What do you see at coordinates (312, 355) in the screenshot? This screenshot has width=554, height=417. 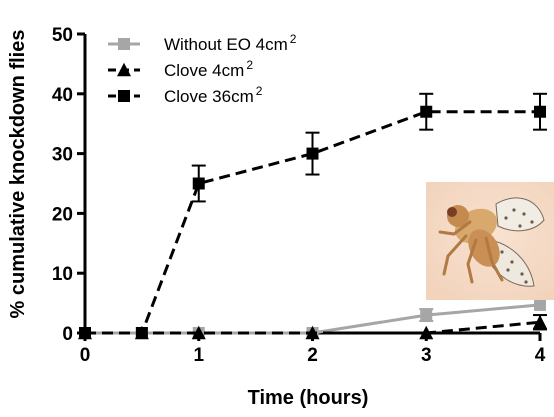 I see `x-tick-label: 2` at bounding box center [312, 355].